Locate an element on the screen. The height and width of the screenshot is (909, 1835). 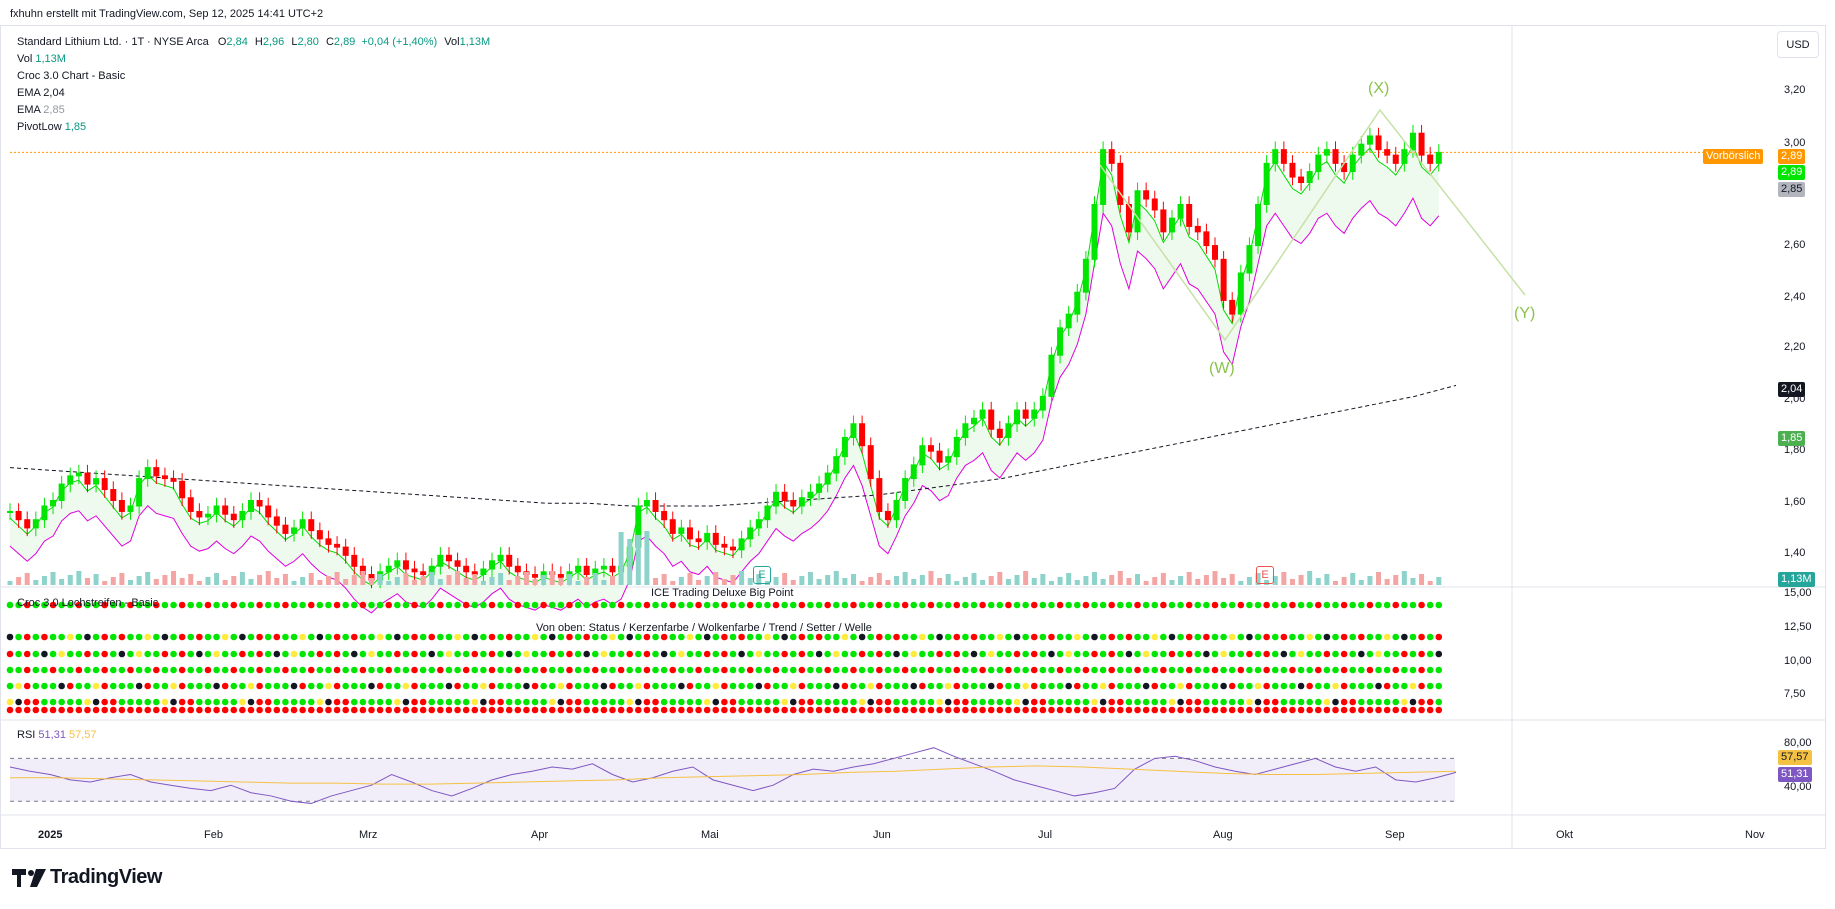
lochstreifen-title: Croc 3.0 Lochstreifen - Basic is located at coordinates (88, 603).